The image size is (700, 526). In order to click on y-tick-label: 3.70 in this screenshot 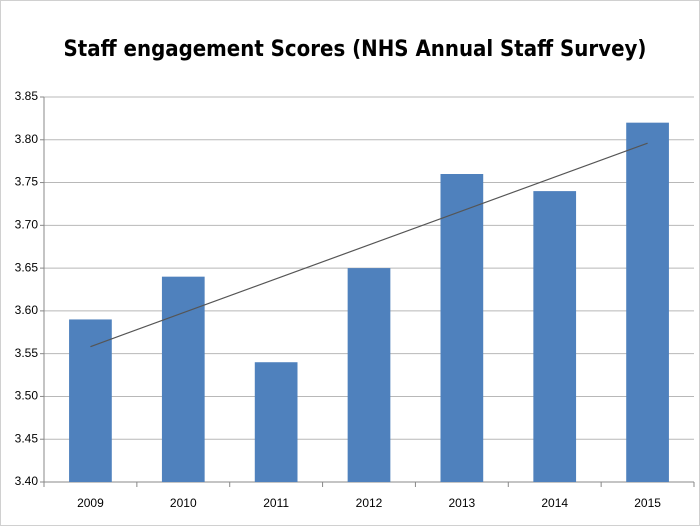, I will do `click(27, 225)`.